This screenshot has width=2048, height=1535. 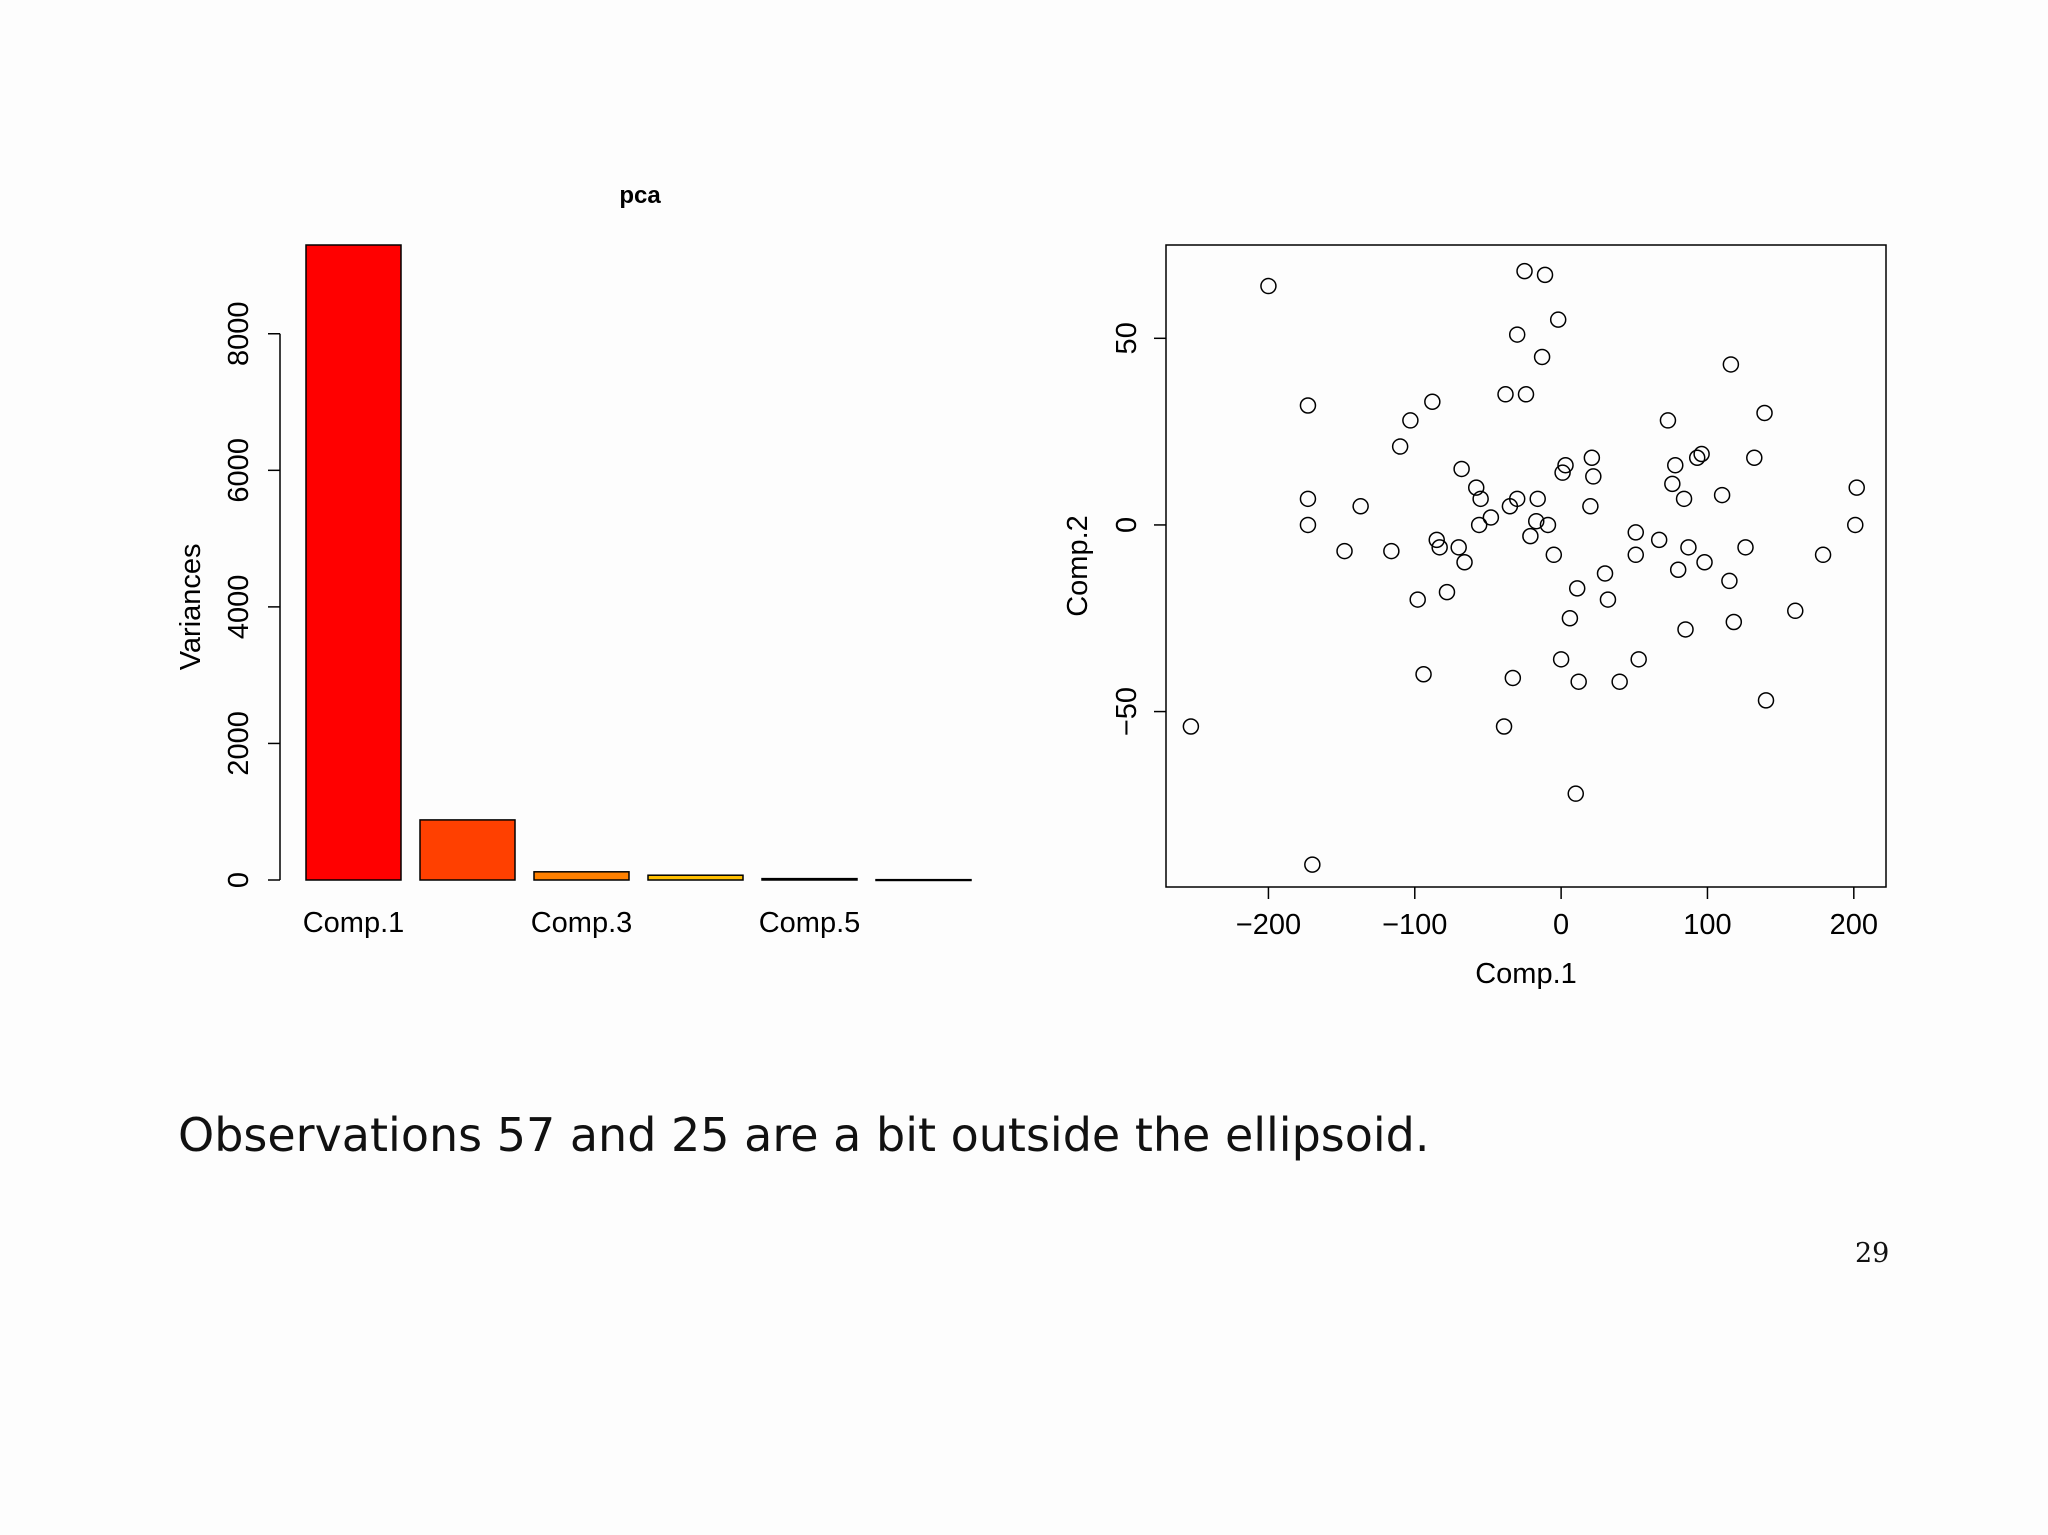 I want to click on plot-frame, so click(x=1526, y=566).